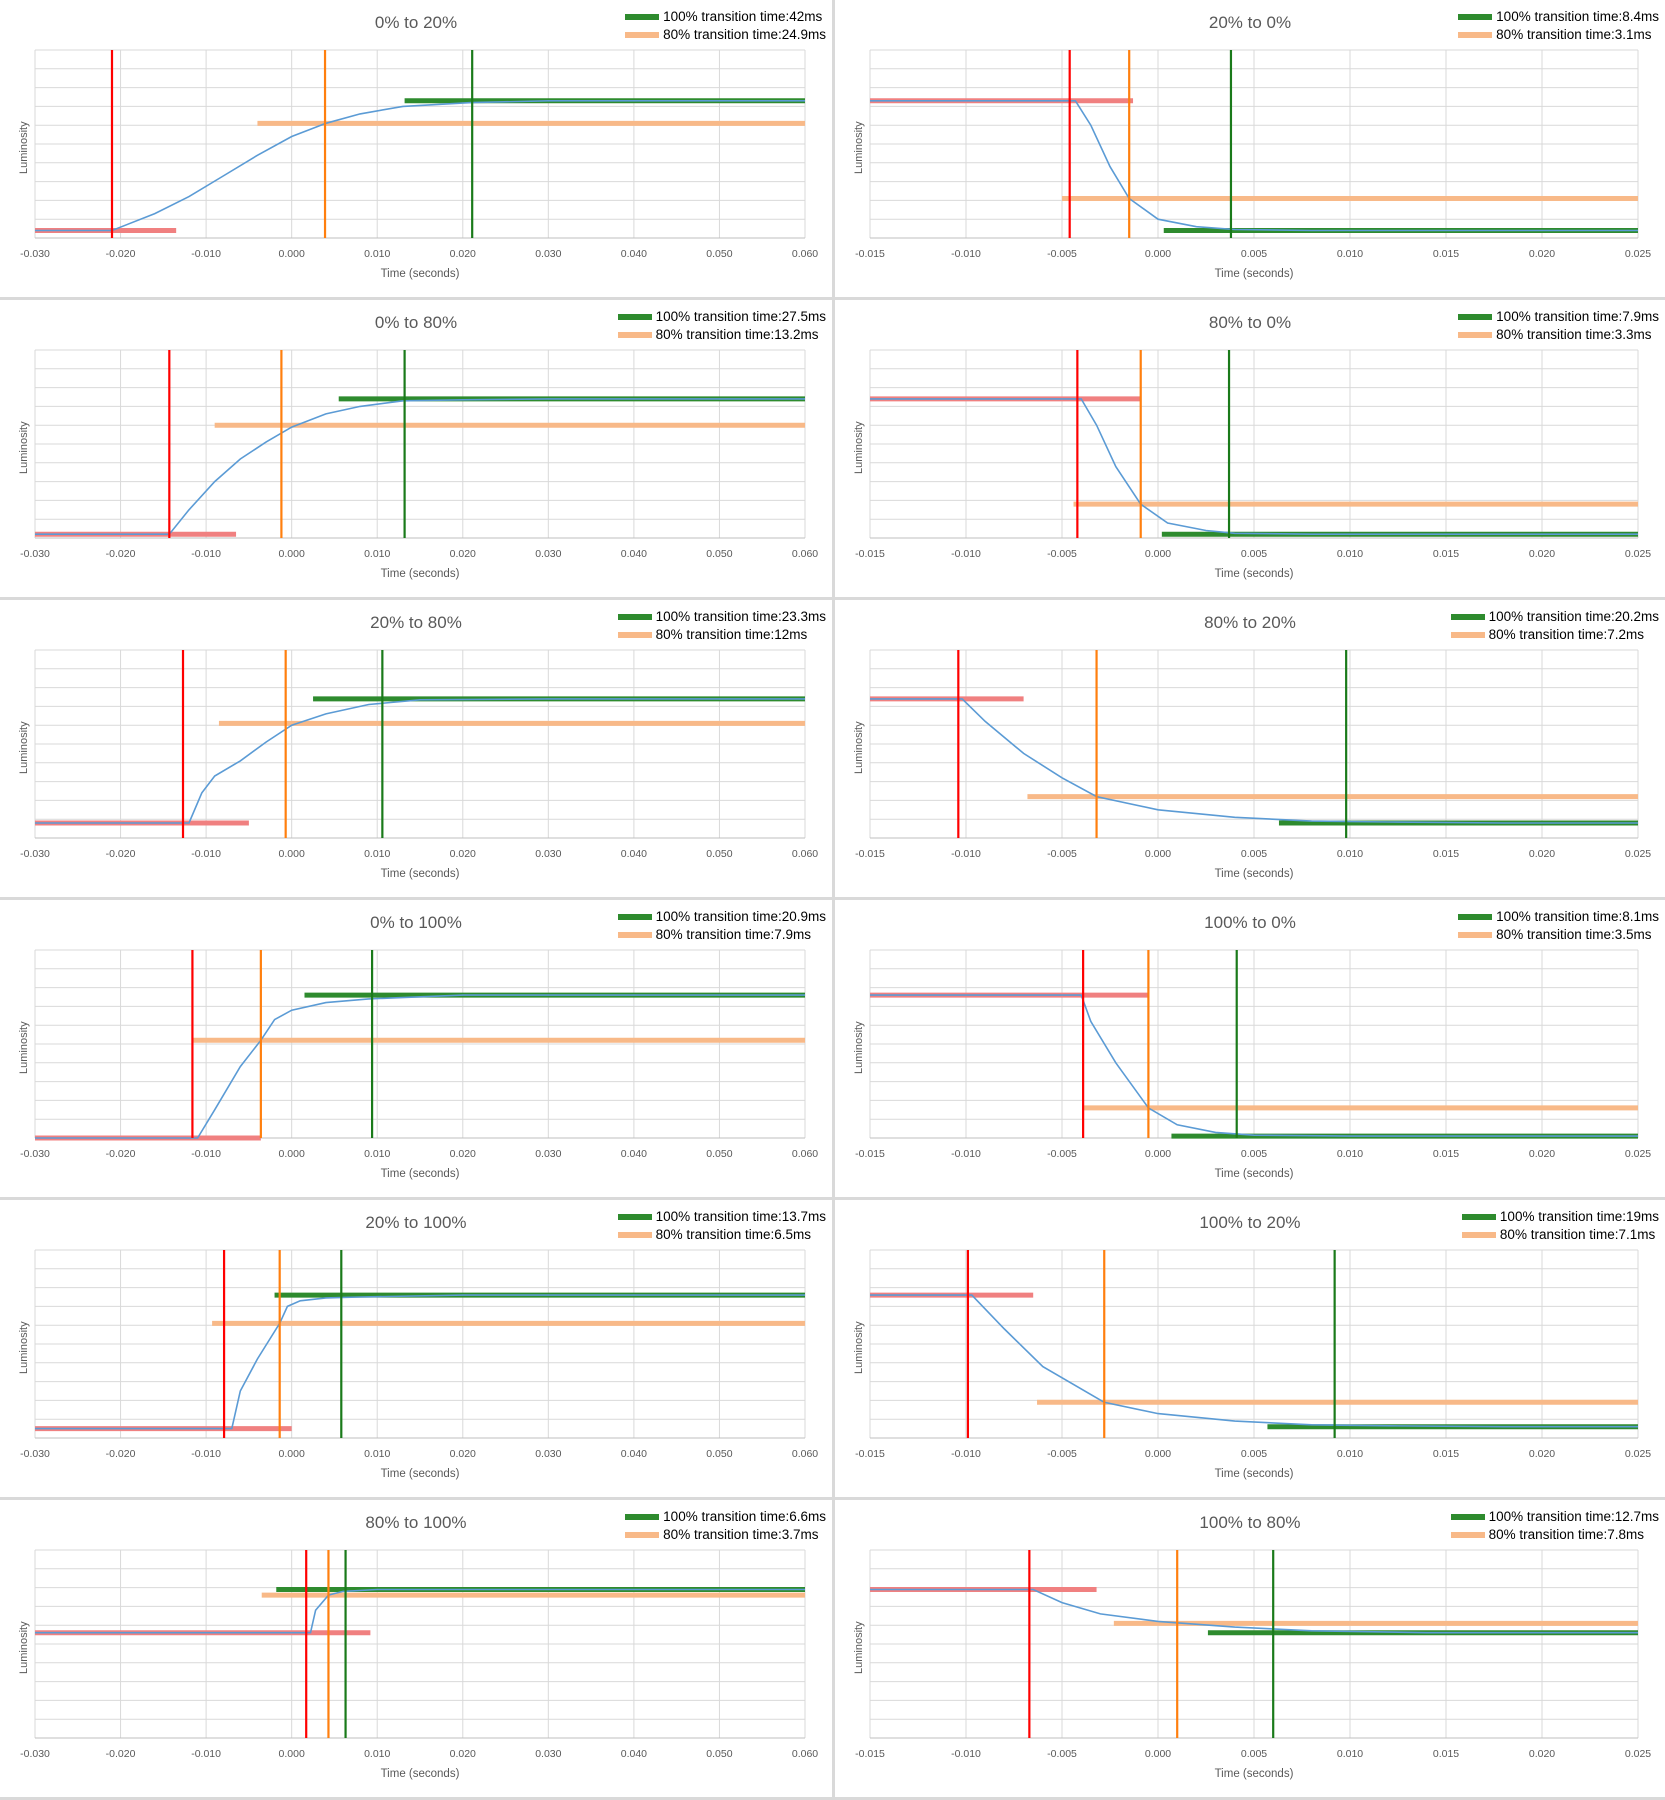 Image resolution: width=1665 pixels, height=1800 pixels. I want to click on legend-value-100: 19ms, so click(1642, 1216).